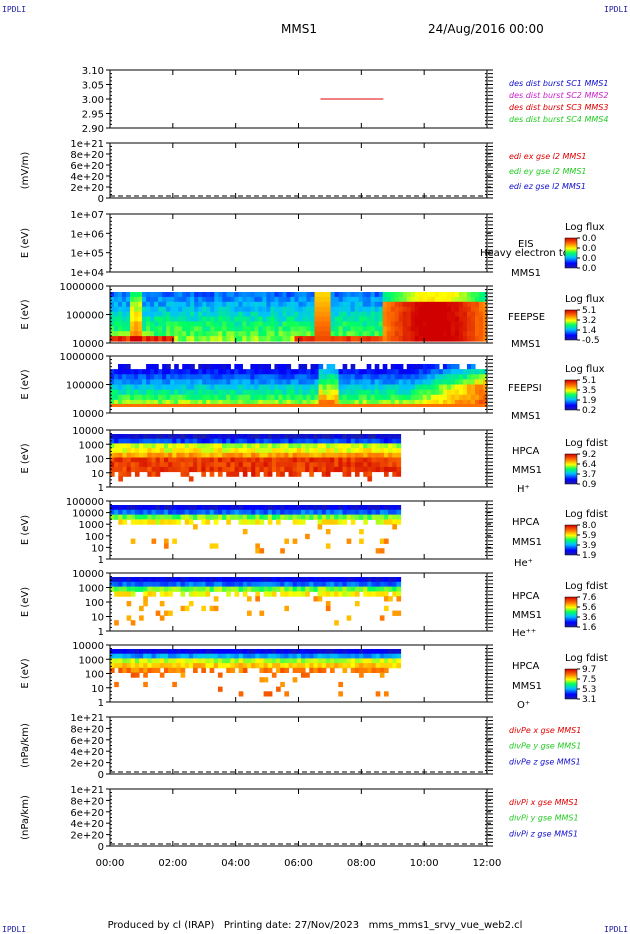 Image resolution: width=630 pixels, height=934 pixels. Describe the element at coordinates (523, 705) in the screenshot. I see `hpca_o-side-label: O⁺` at that location.